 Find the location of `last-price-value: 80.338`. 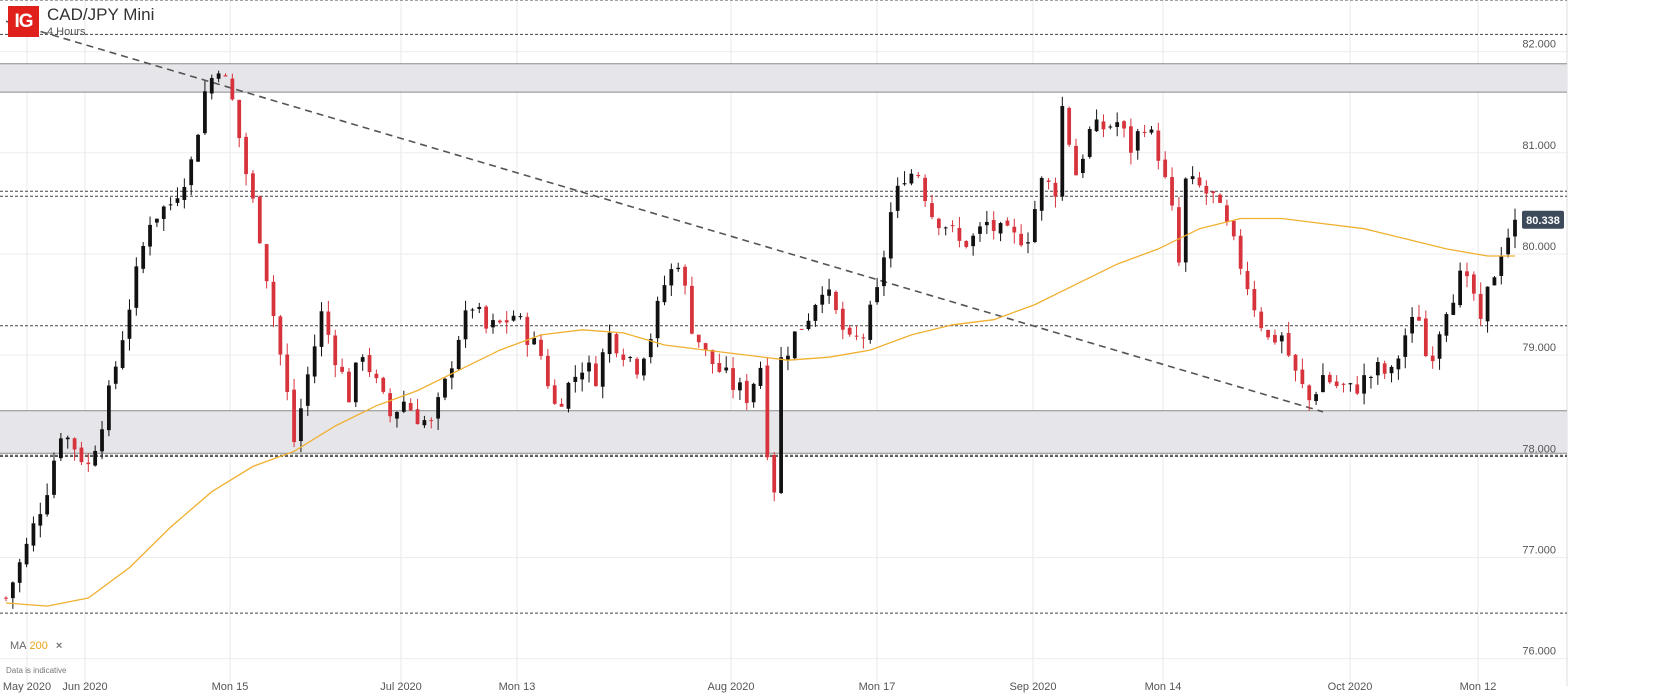

last-price-value: 80.338 is located at coordinates (1543, 221).